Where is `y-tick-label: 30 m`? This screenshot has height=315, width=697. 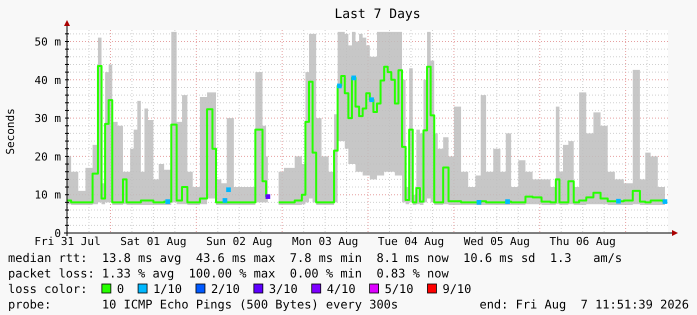 y-tick-label: 30 m is located at coordinates (48, 119).